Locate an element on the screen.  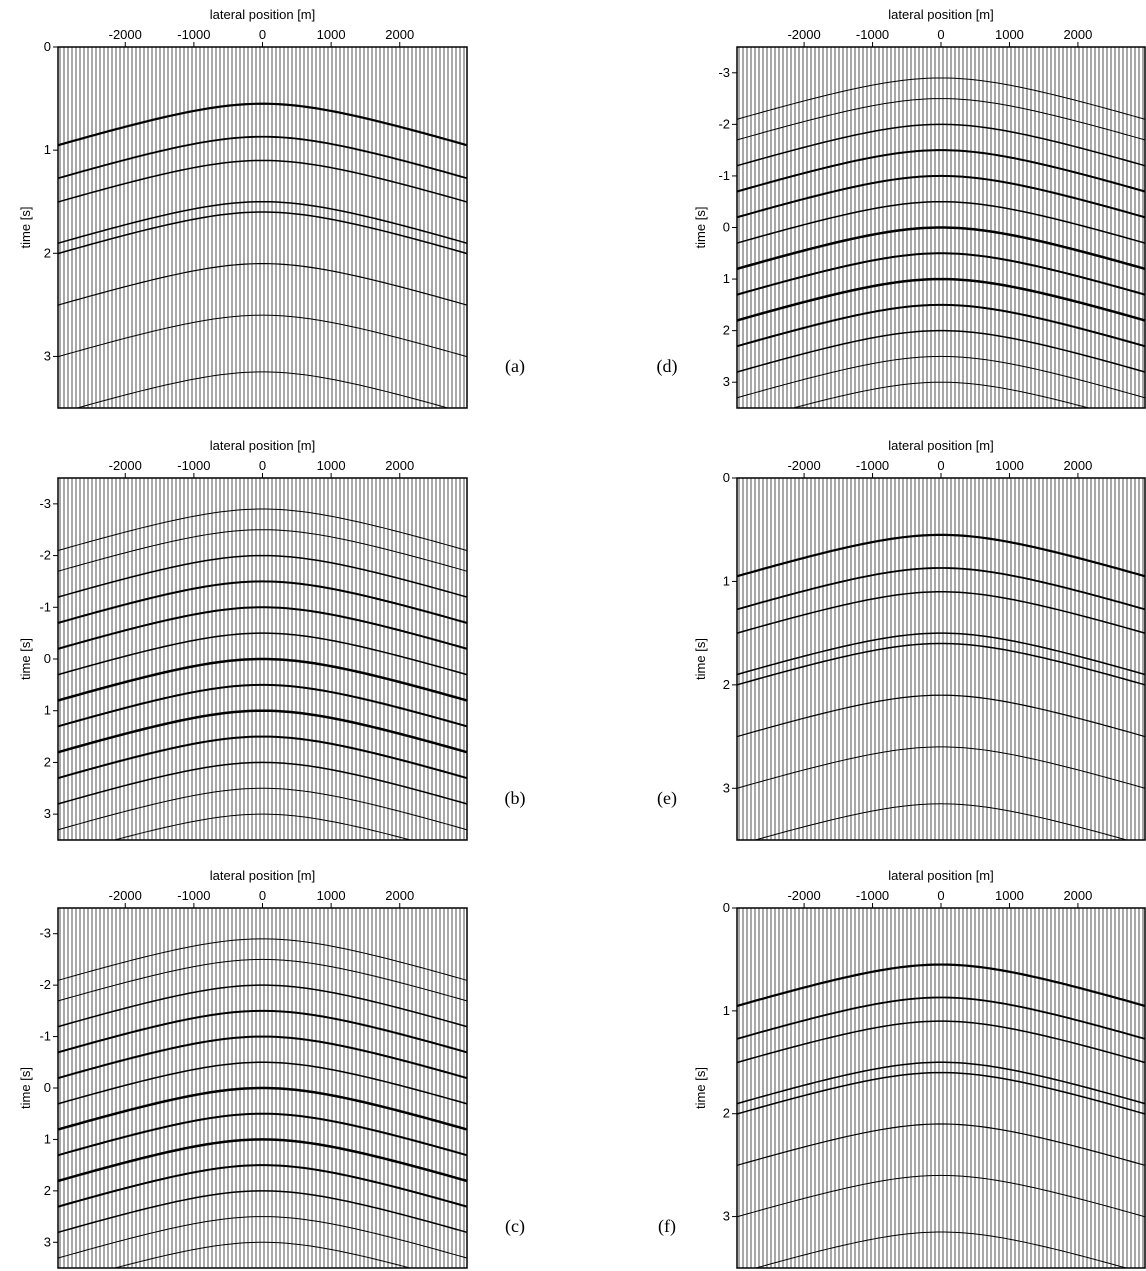
y-tick-label: 0 is located at coordinates (47, 658).